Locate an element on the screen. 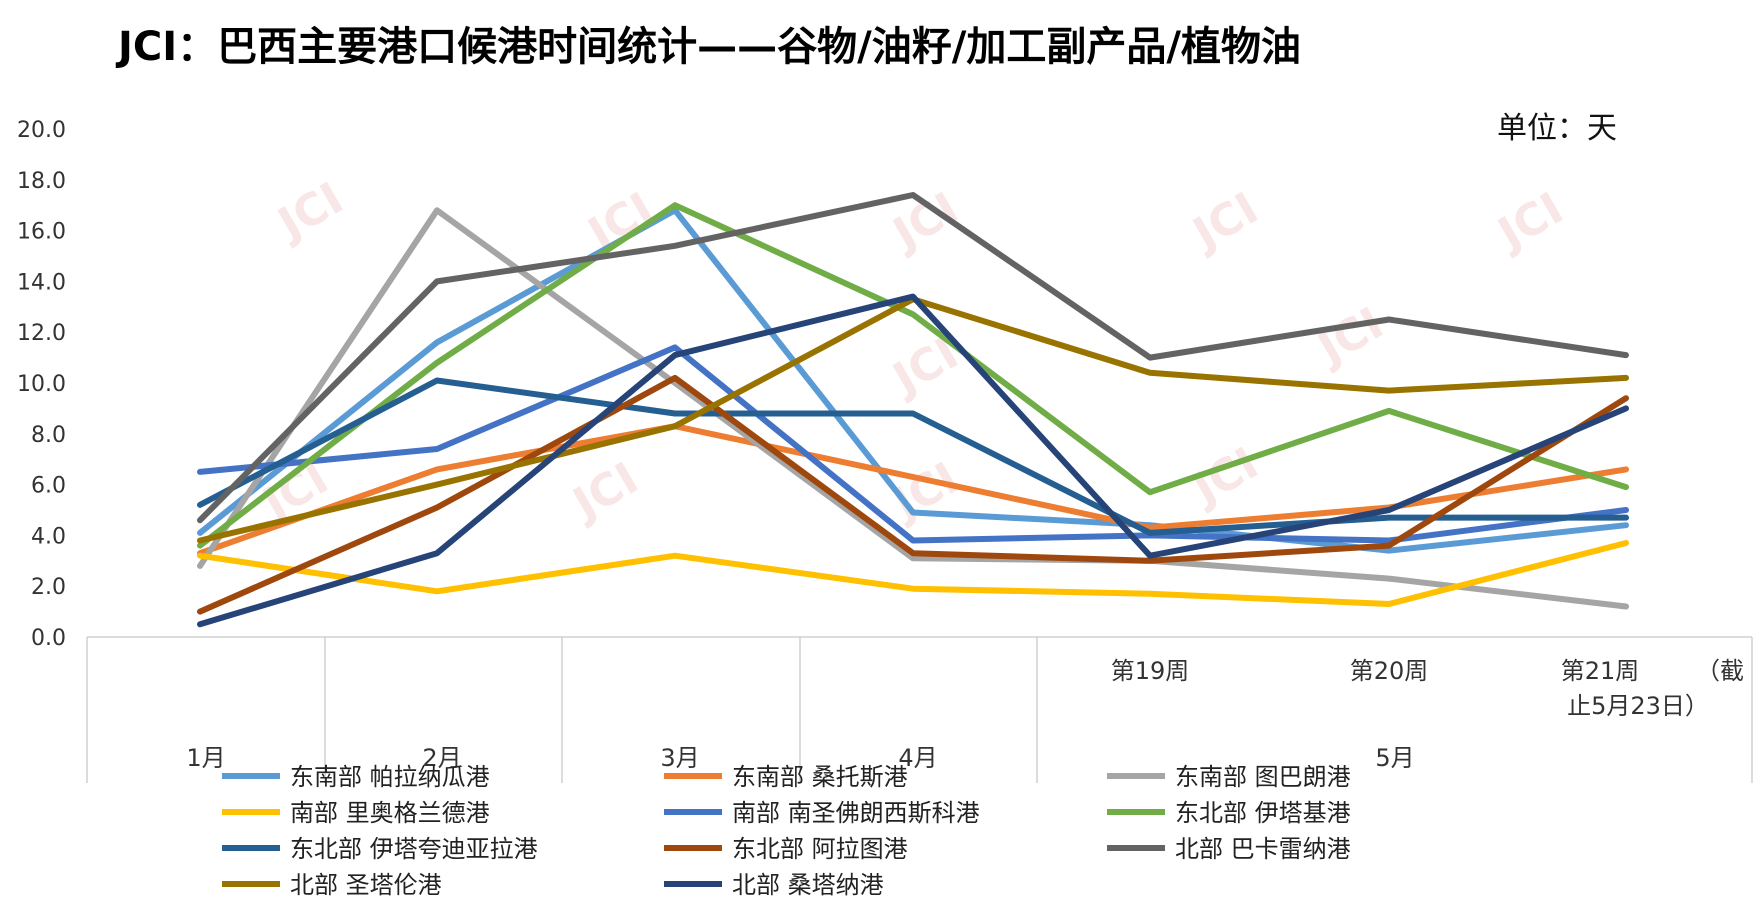 This screenshot has height=914, width=1764. y-tick-label: 6.0 is located at coordinates (48, 486).